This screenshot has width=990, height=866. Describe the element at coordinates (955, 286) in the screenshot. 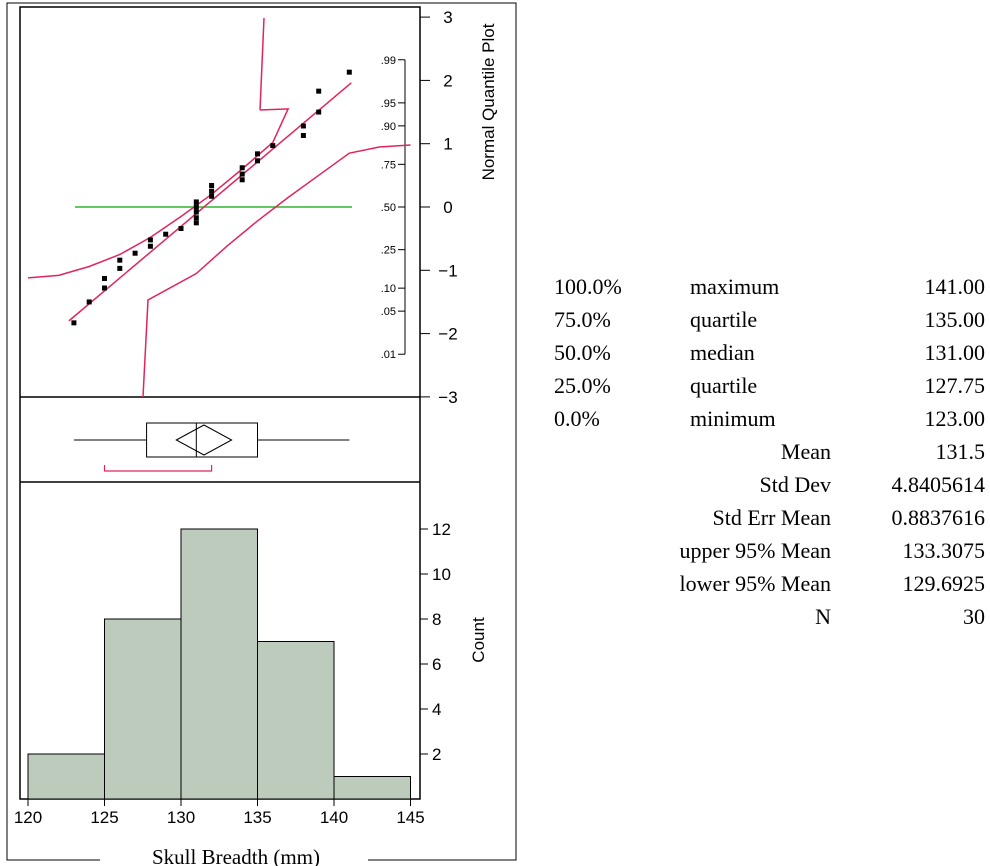

I see `quantile-value: 141.00` at that location.